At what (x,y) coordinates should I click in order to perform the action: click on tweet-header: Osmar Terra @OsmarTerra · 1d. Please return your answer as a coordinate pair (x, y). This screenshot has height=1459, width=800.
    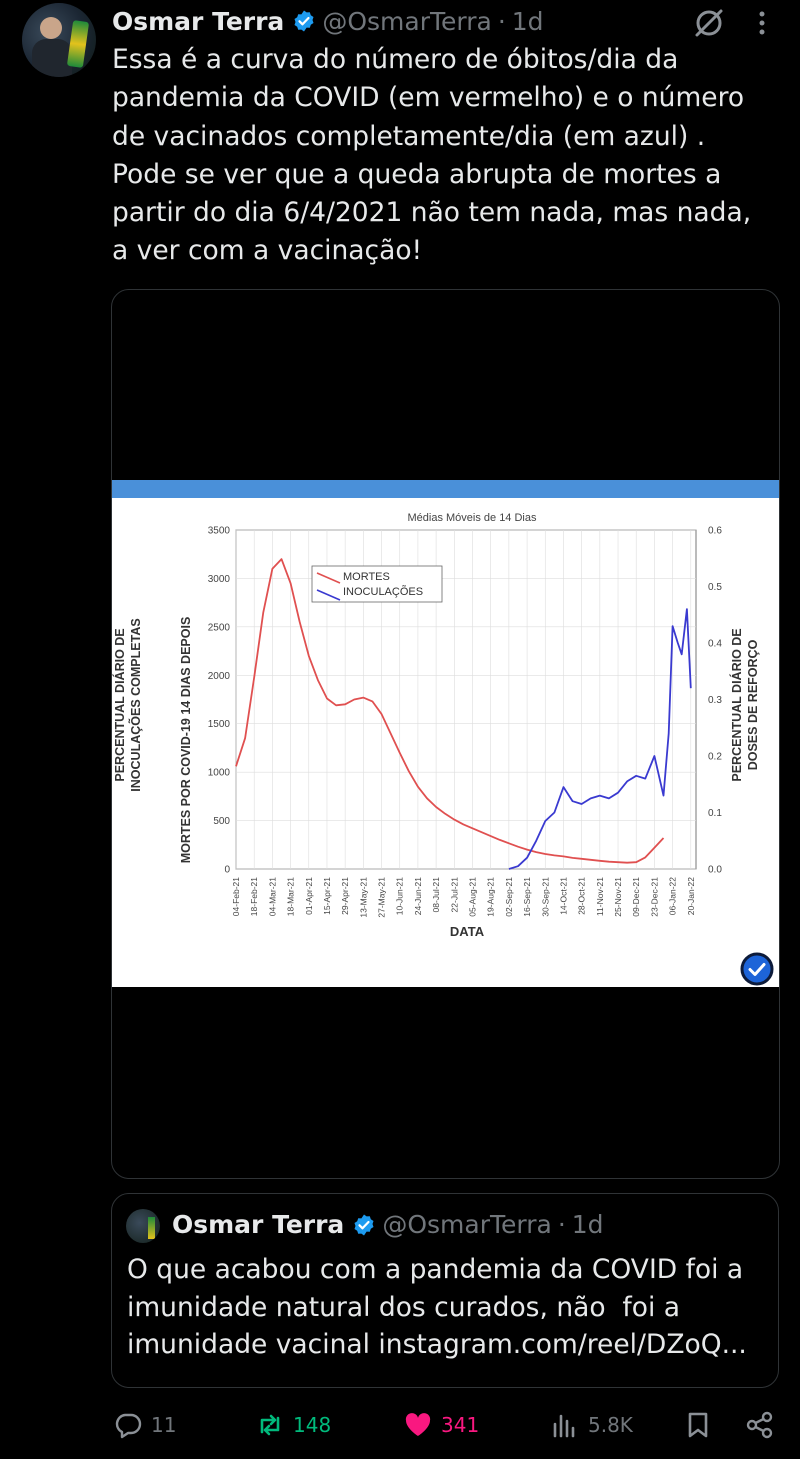
    Looking at the image, I should click on (328, 21).